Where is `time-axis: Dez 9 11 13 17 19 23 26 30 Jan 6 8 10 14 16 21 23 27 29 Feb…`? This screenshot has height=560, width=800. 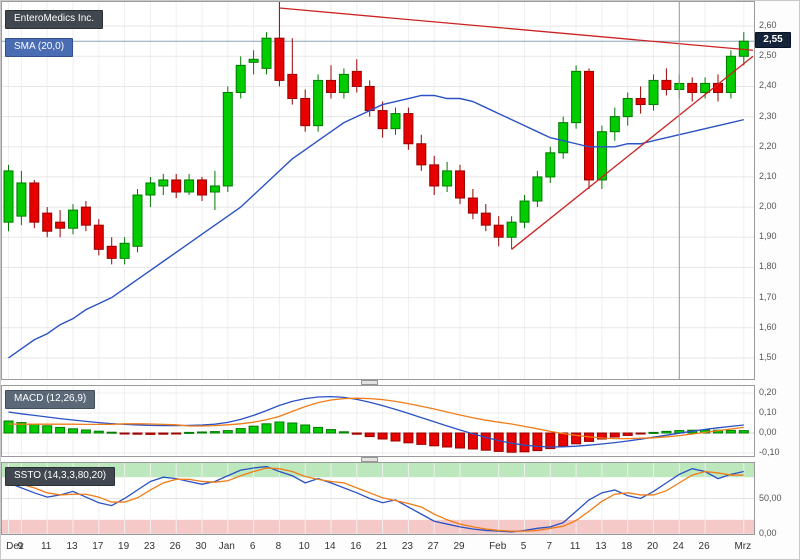 time-axis: Dez 9 11 13 17 19 23 26 30 Jan 6 8 10 14 16 21 23 27 29 Feb… is located at coordinates (400, 548).